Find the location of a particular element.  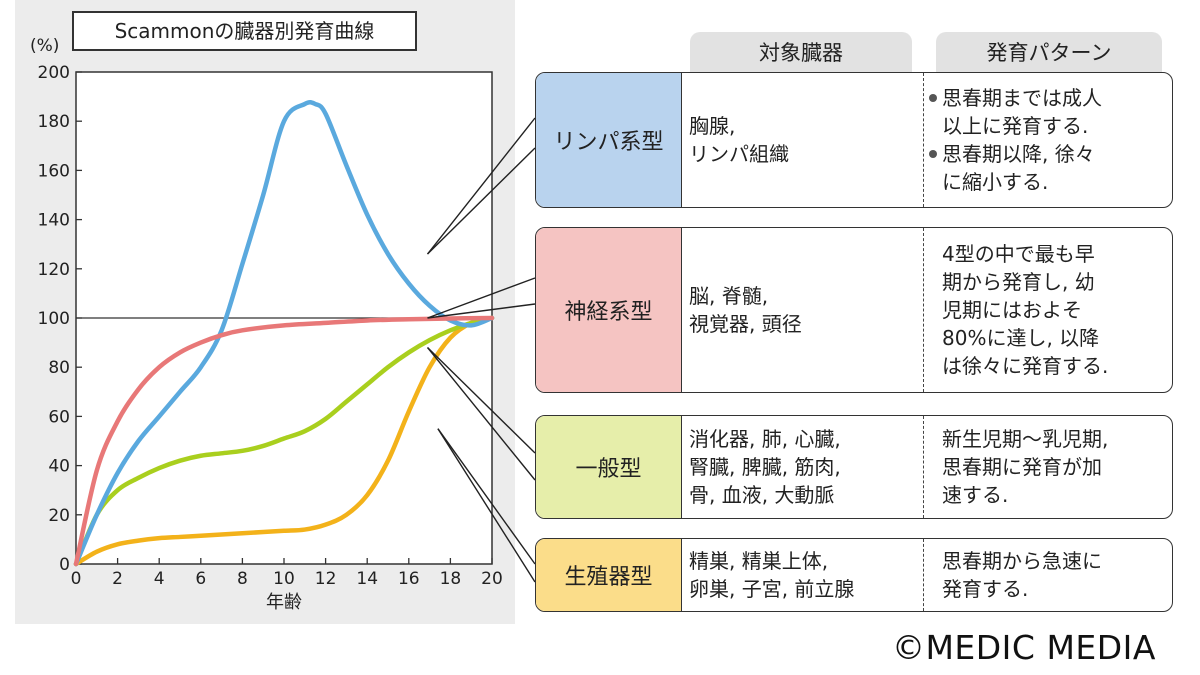

row-genital: 生殖器型 精巣, 精巣上体, 卵巣, 子宮, 前立腺 思春期から急速に 発育する. is located at coordinates (854, 575).